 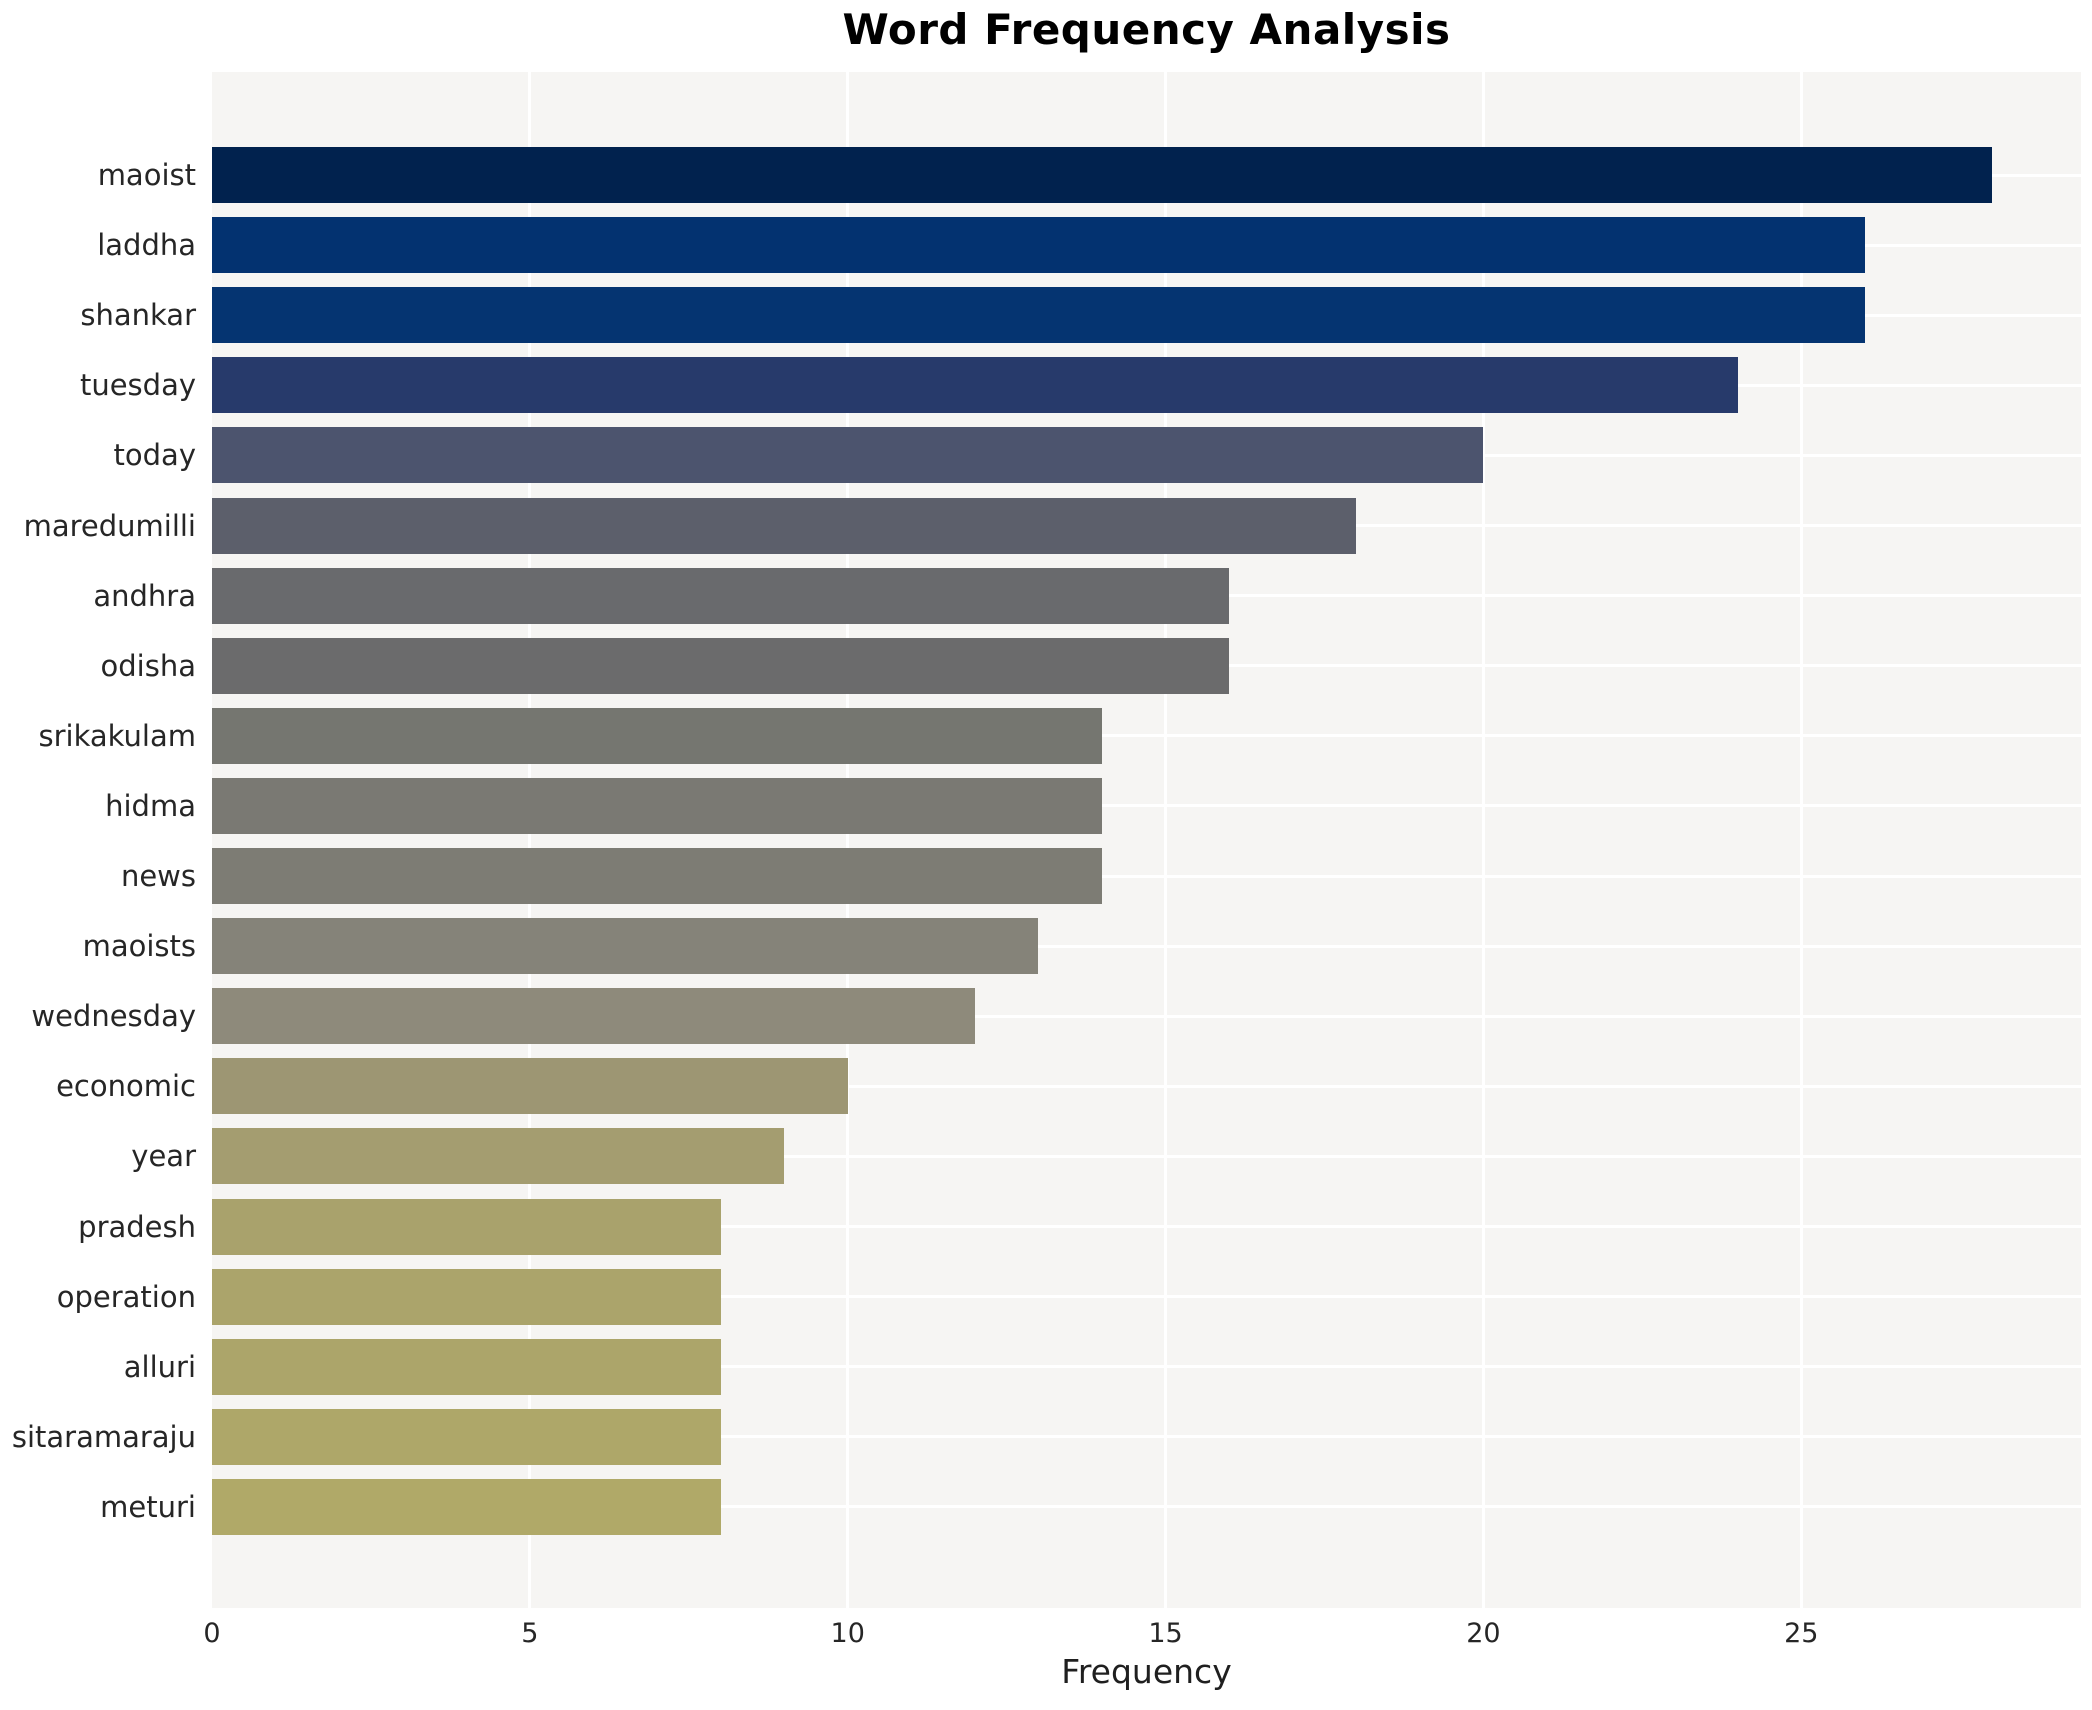 I want to click on bar-news, so click(x=657, y=876).